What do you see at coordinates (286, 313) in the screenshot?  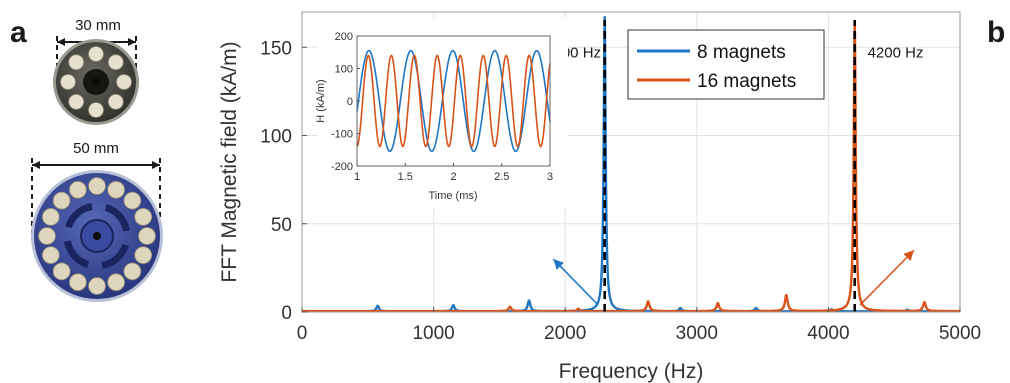 I see `y-tick-label: 0` at bounding box center [286, 313].